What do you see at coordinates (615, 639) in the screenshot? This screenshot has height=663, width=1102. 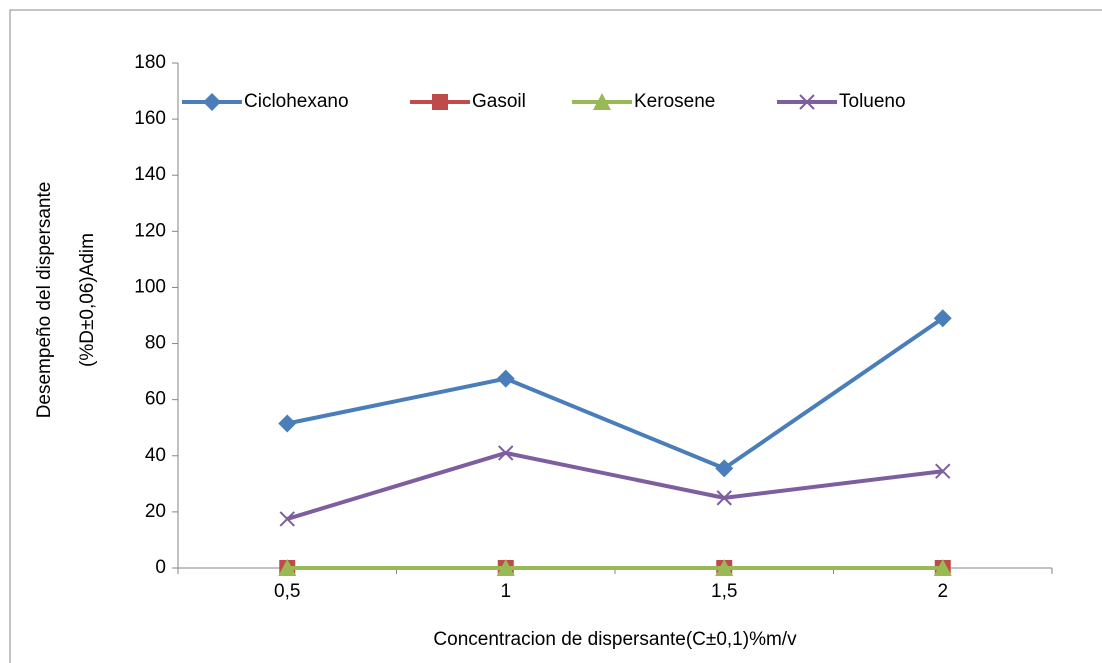 I see `x-axis-label: Concentracion de dispersante(C±0,1)%m/v` at bounding box center [615, 639].